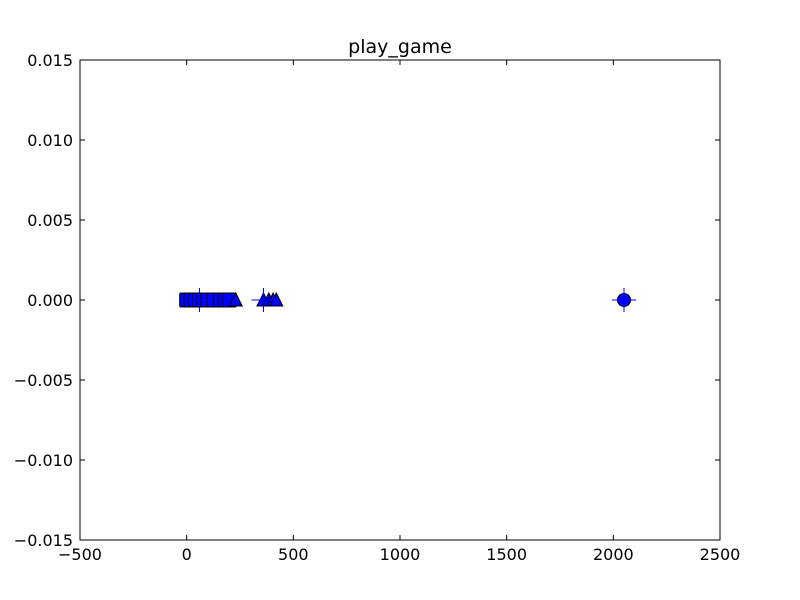 The image size is (800, 600). Describe the element at coordinates (407, 300) in the screenshot. I see `plot-content` at that location.